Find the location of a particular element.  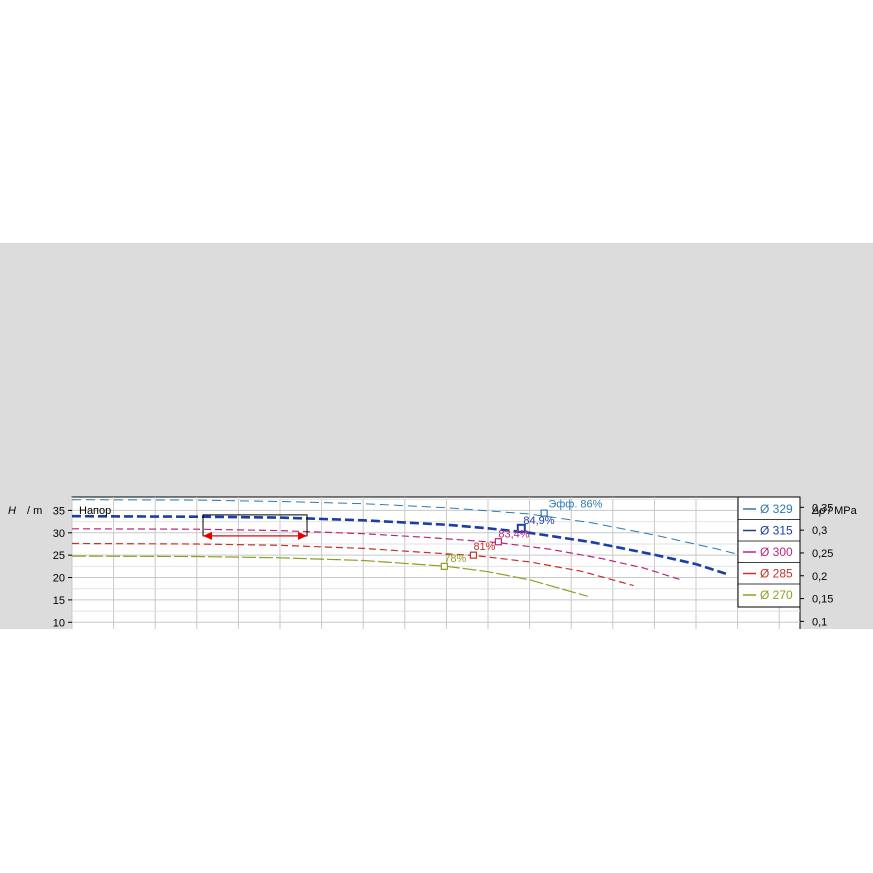

legend-entry: Ø 315 is located at coordinates (776, 531).